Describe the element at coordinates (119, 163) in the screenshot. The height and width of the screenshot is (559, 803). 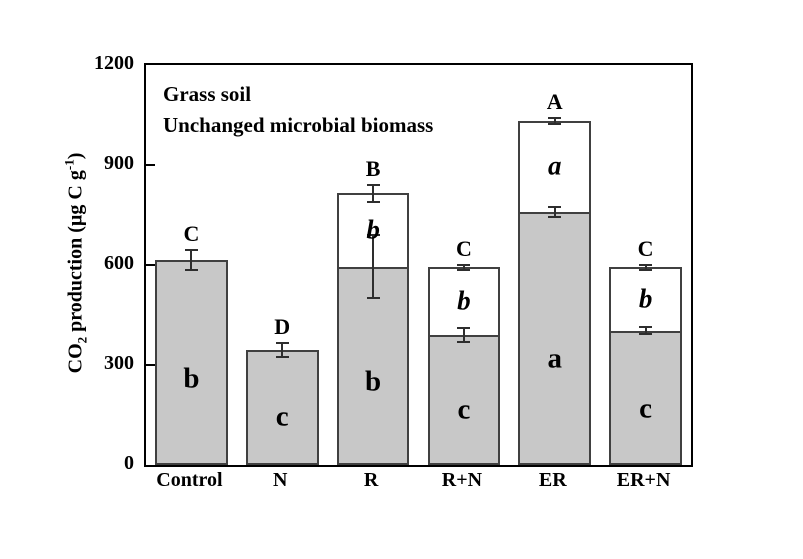
I see `y-tick-label: 900` at that location.